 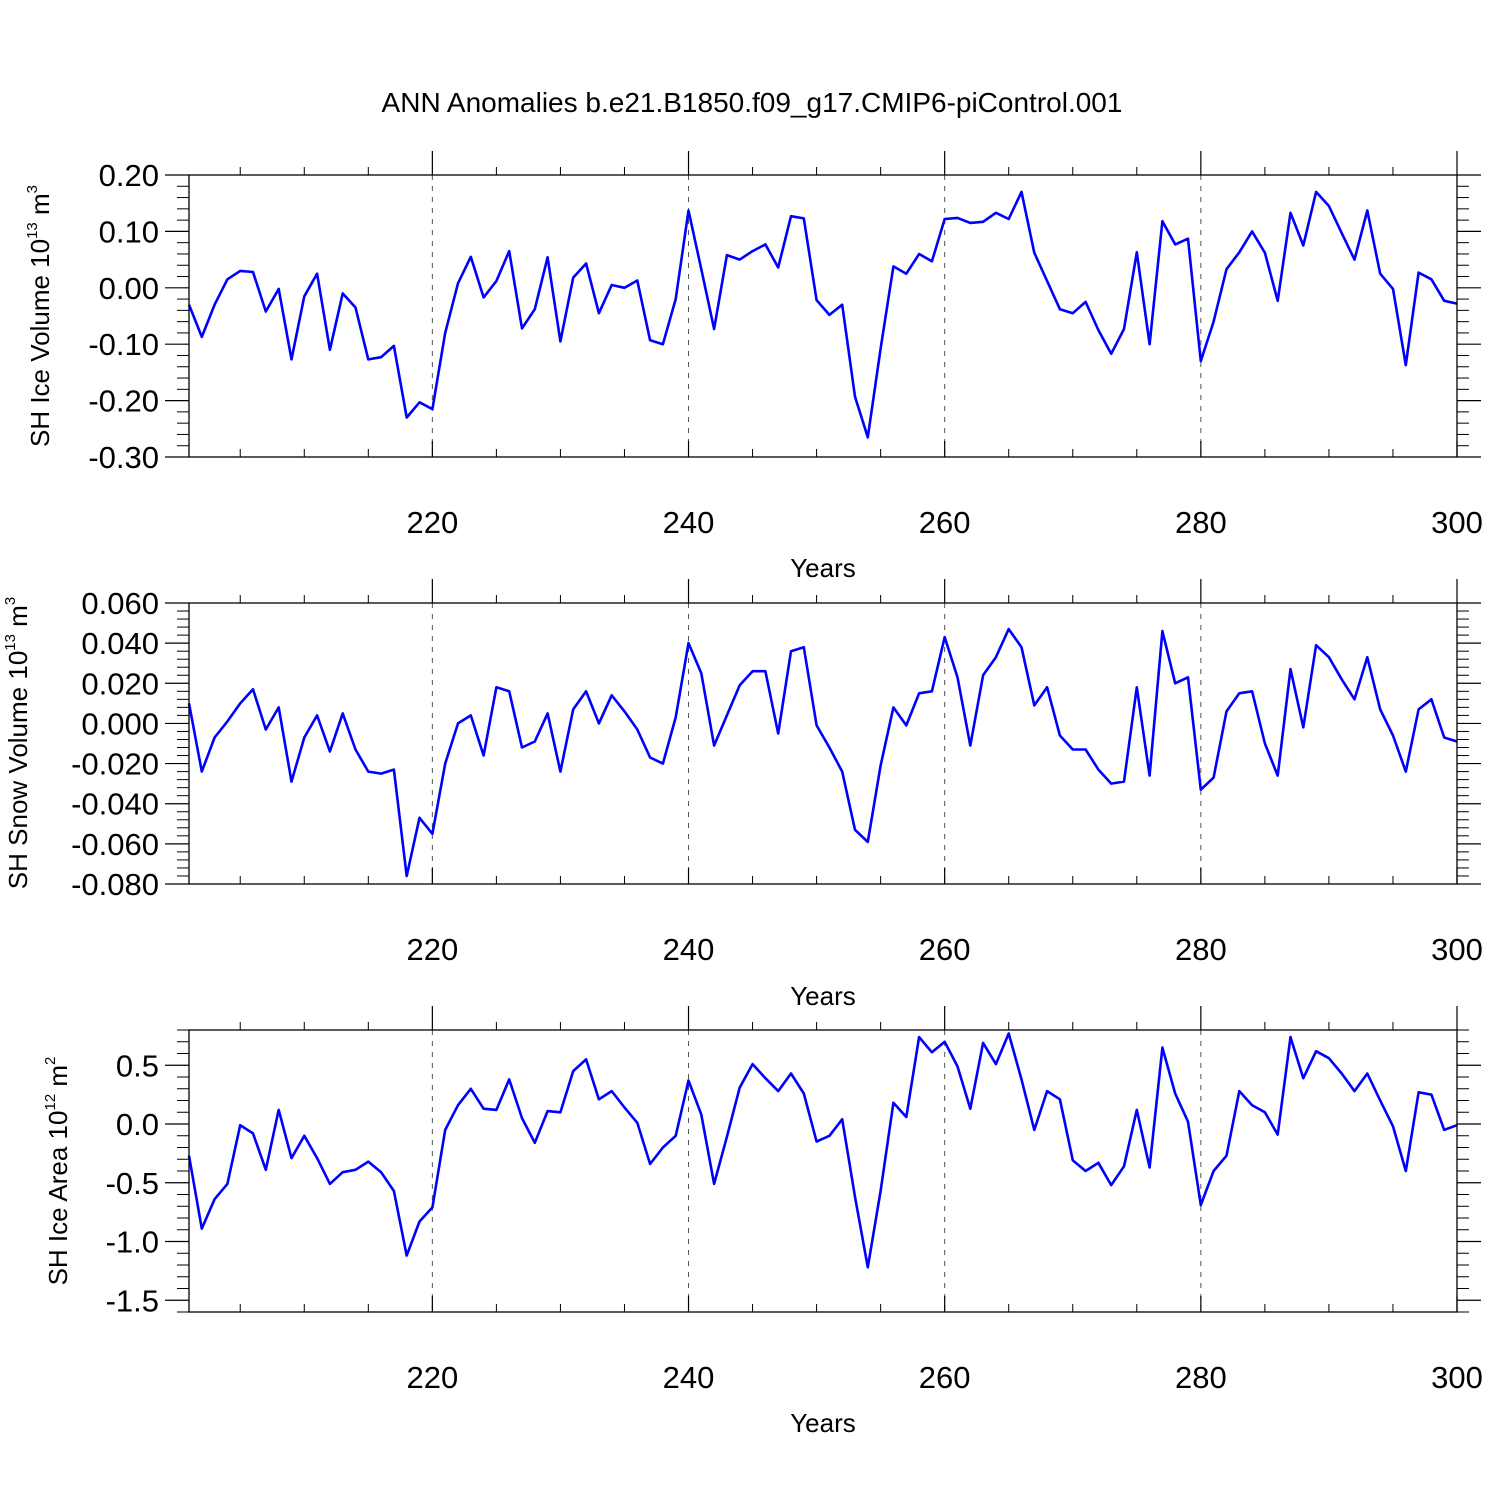 I want to click on y-axis-label: SH Ice Area 1012 m2, so click(x=57, y=1171).